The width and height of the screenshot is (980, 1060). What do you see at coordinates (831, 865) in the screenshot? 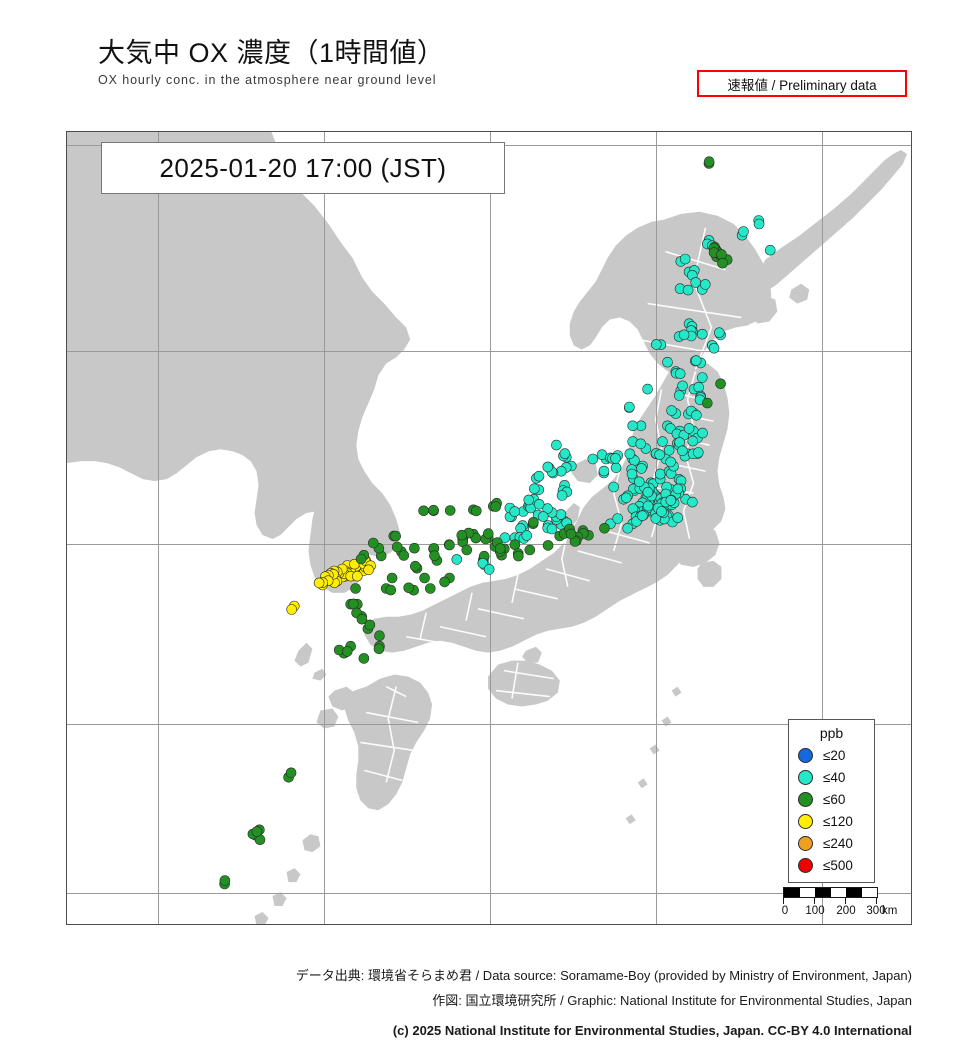
I see `legend-row-5: ≤500` at bounding box center [831, 865].